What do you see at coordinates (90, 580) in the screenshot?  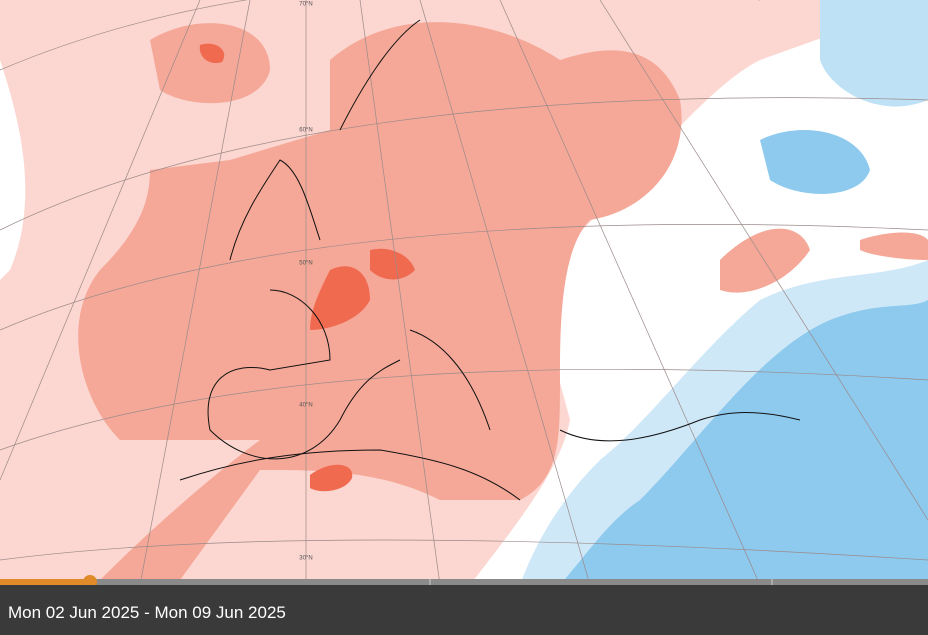 I see `timeline-handle` at bounding box center [90, 580].